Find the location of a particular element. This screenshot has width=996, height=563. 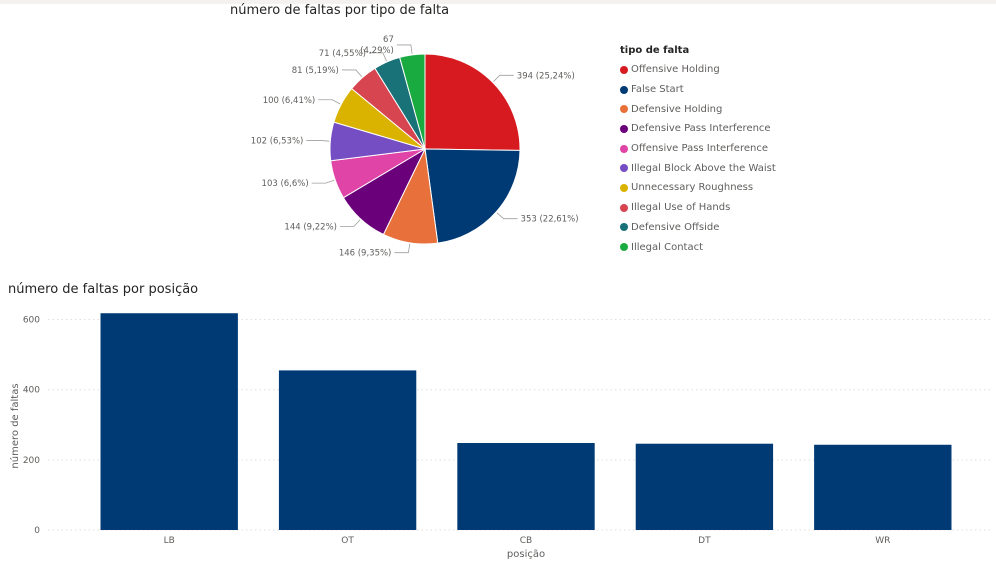

x-tick-label: CB is located at coordinates (526, 541).